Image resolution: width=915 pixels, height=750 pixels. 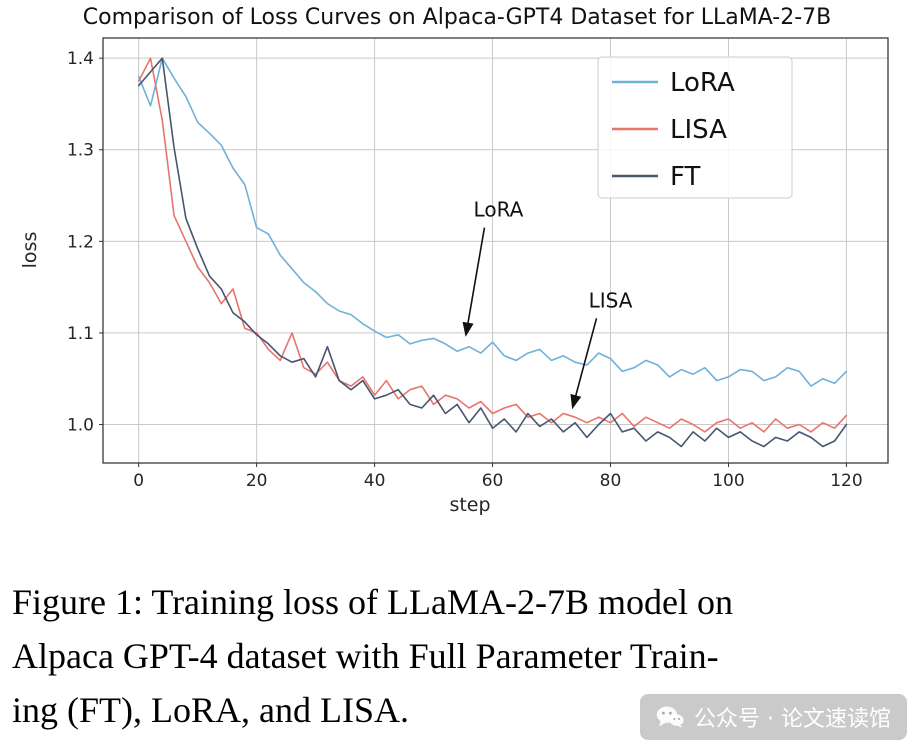 What do you see at coordinates (499, 210) in the screenshot?
I see `annotation-label-lora: LoRA` at bounding box center [499, 210].